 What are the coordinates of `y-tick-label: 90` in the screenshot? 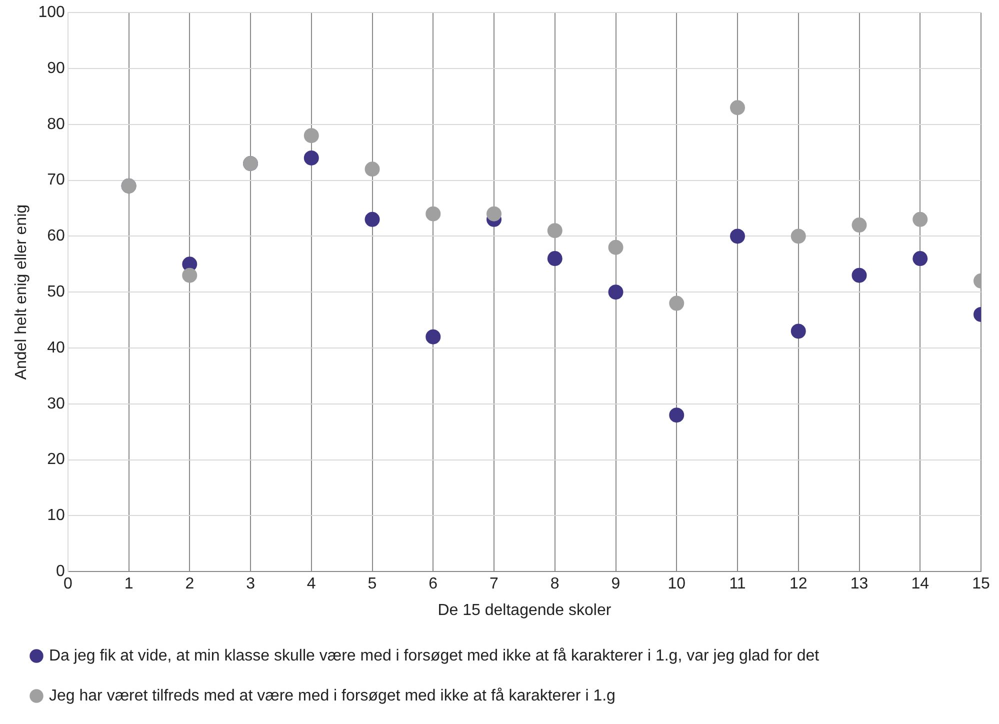 It's located at (56, 68).